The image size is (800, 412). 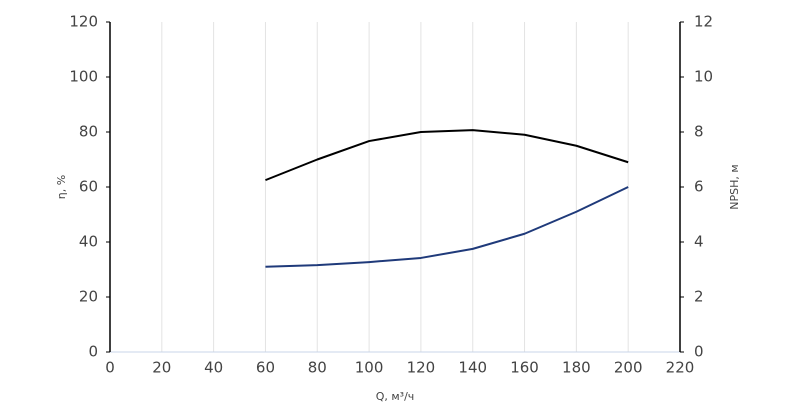 What do you see at coordinates (699, 132) in the screenshot?
I see `y2-tick-label: 8` at bounding box center [699, 132].